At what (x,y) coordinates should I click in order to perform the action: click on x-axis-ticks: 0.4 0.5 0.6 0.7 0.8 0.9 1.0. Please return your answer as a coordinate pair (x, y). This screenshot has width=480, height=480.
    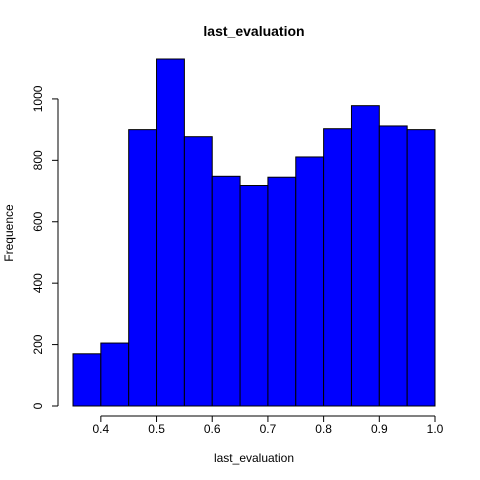
    Looking at the image, I should click on (268, 426).